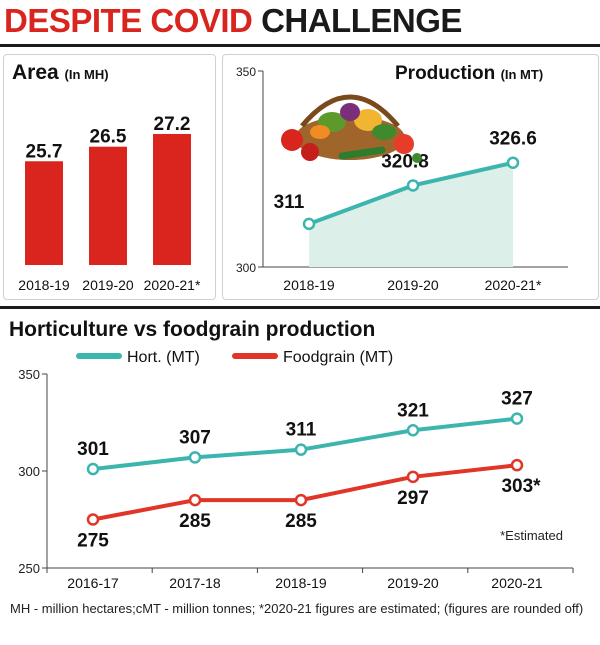 Image resolution: width=600 pixels, height=645 pixels. I want to click on comparison-value-label-1-2: 285, so click(301, 521).